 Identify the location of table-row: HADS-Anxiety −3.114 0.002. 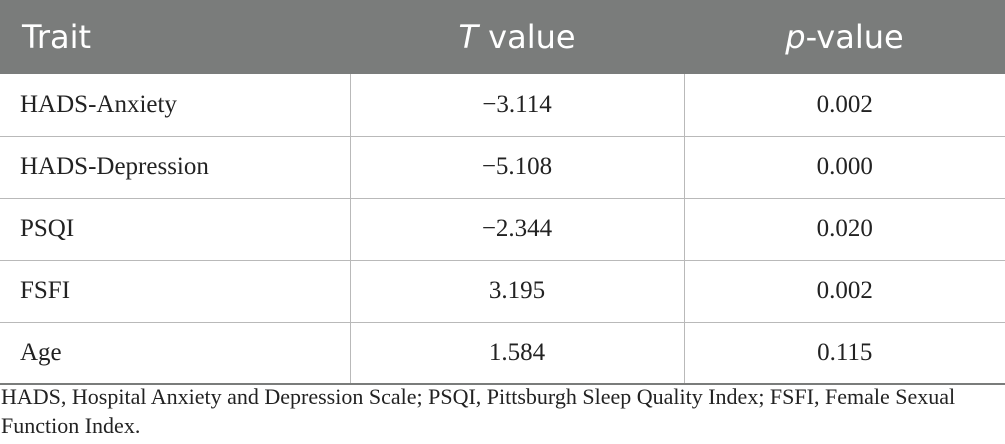
(502, 105).